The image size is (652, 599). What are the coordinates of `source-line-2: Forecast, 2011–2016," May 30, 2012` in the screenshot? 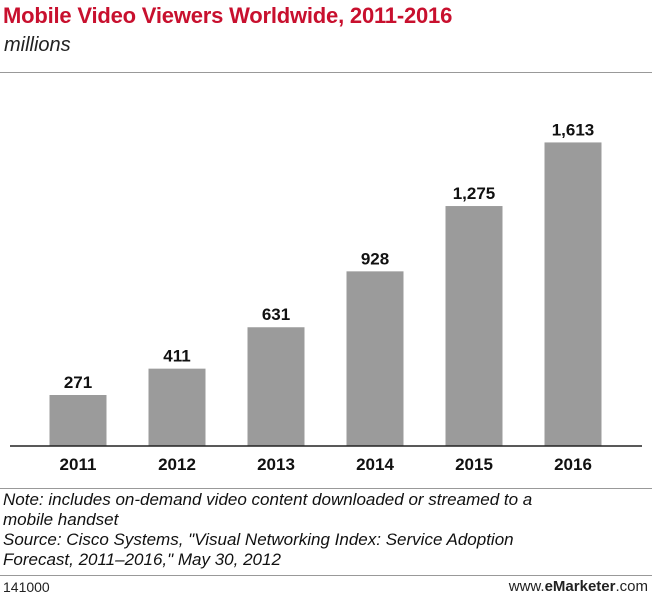 It's located at (142, 559).